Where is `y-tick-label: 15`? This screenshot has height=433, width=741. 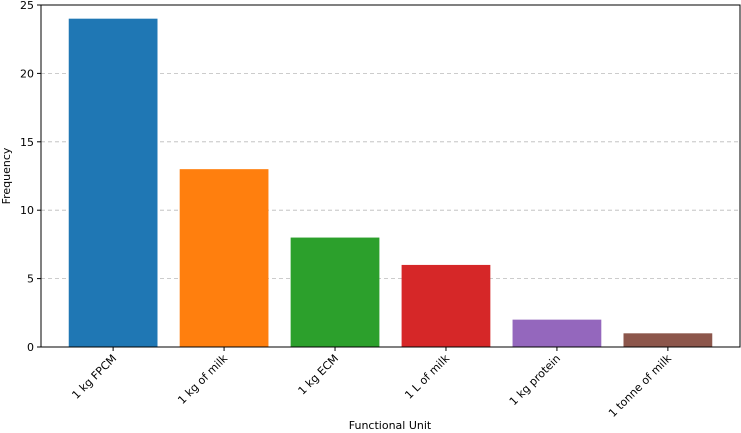
y-tick-label: 15 is located at coordinates (27, 142).